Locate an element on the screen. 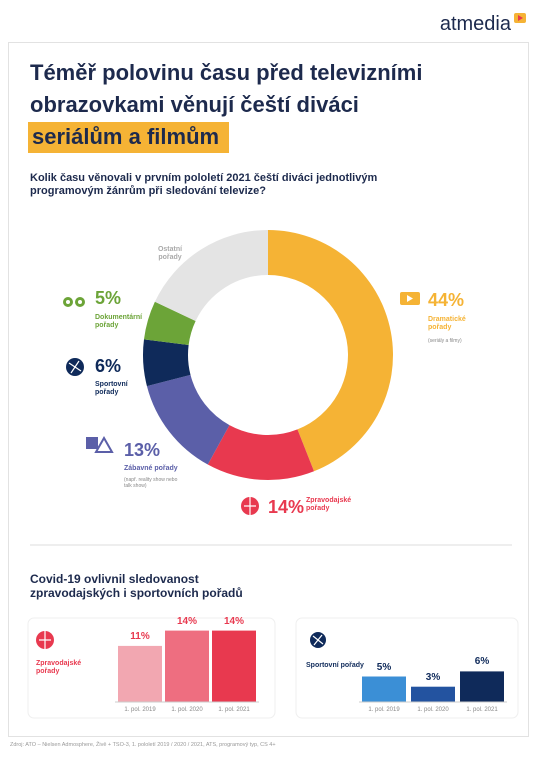 The height and width of the screenshot is (761, 539). brand: atmedia is located at coordinates (475, 24).